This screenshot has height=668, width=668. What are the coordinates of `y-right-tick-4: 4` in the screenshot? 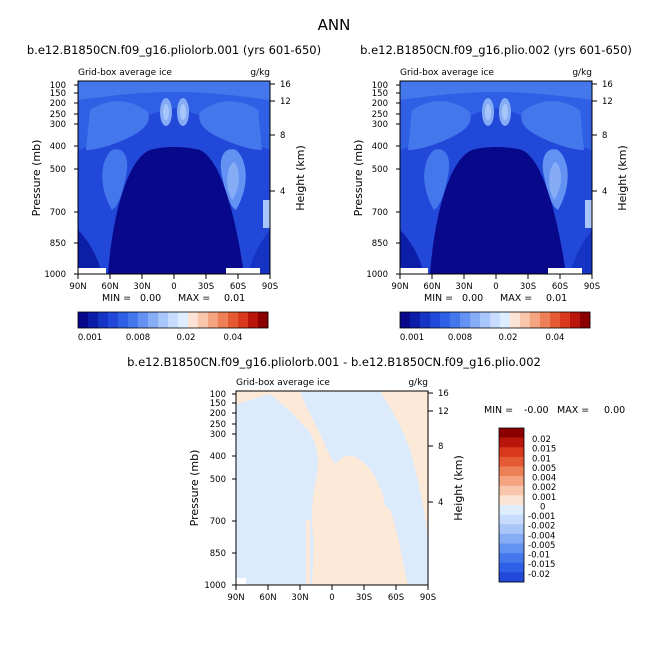 It's located at (604, 192).